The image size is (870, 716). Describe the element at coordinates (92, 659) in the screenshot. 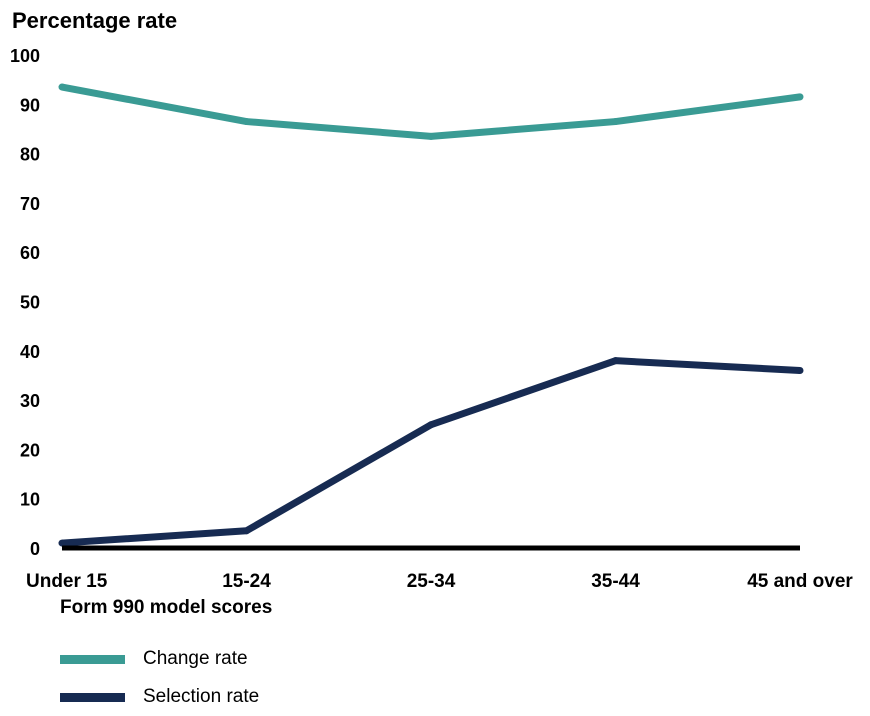

I see `legend-swatch-change-rate` at that location.